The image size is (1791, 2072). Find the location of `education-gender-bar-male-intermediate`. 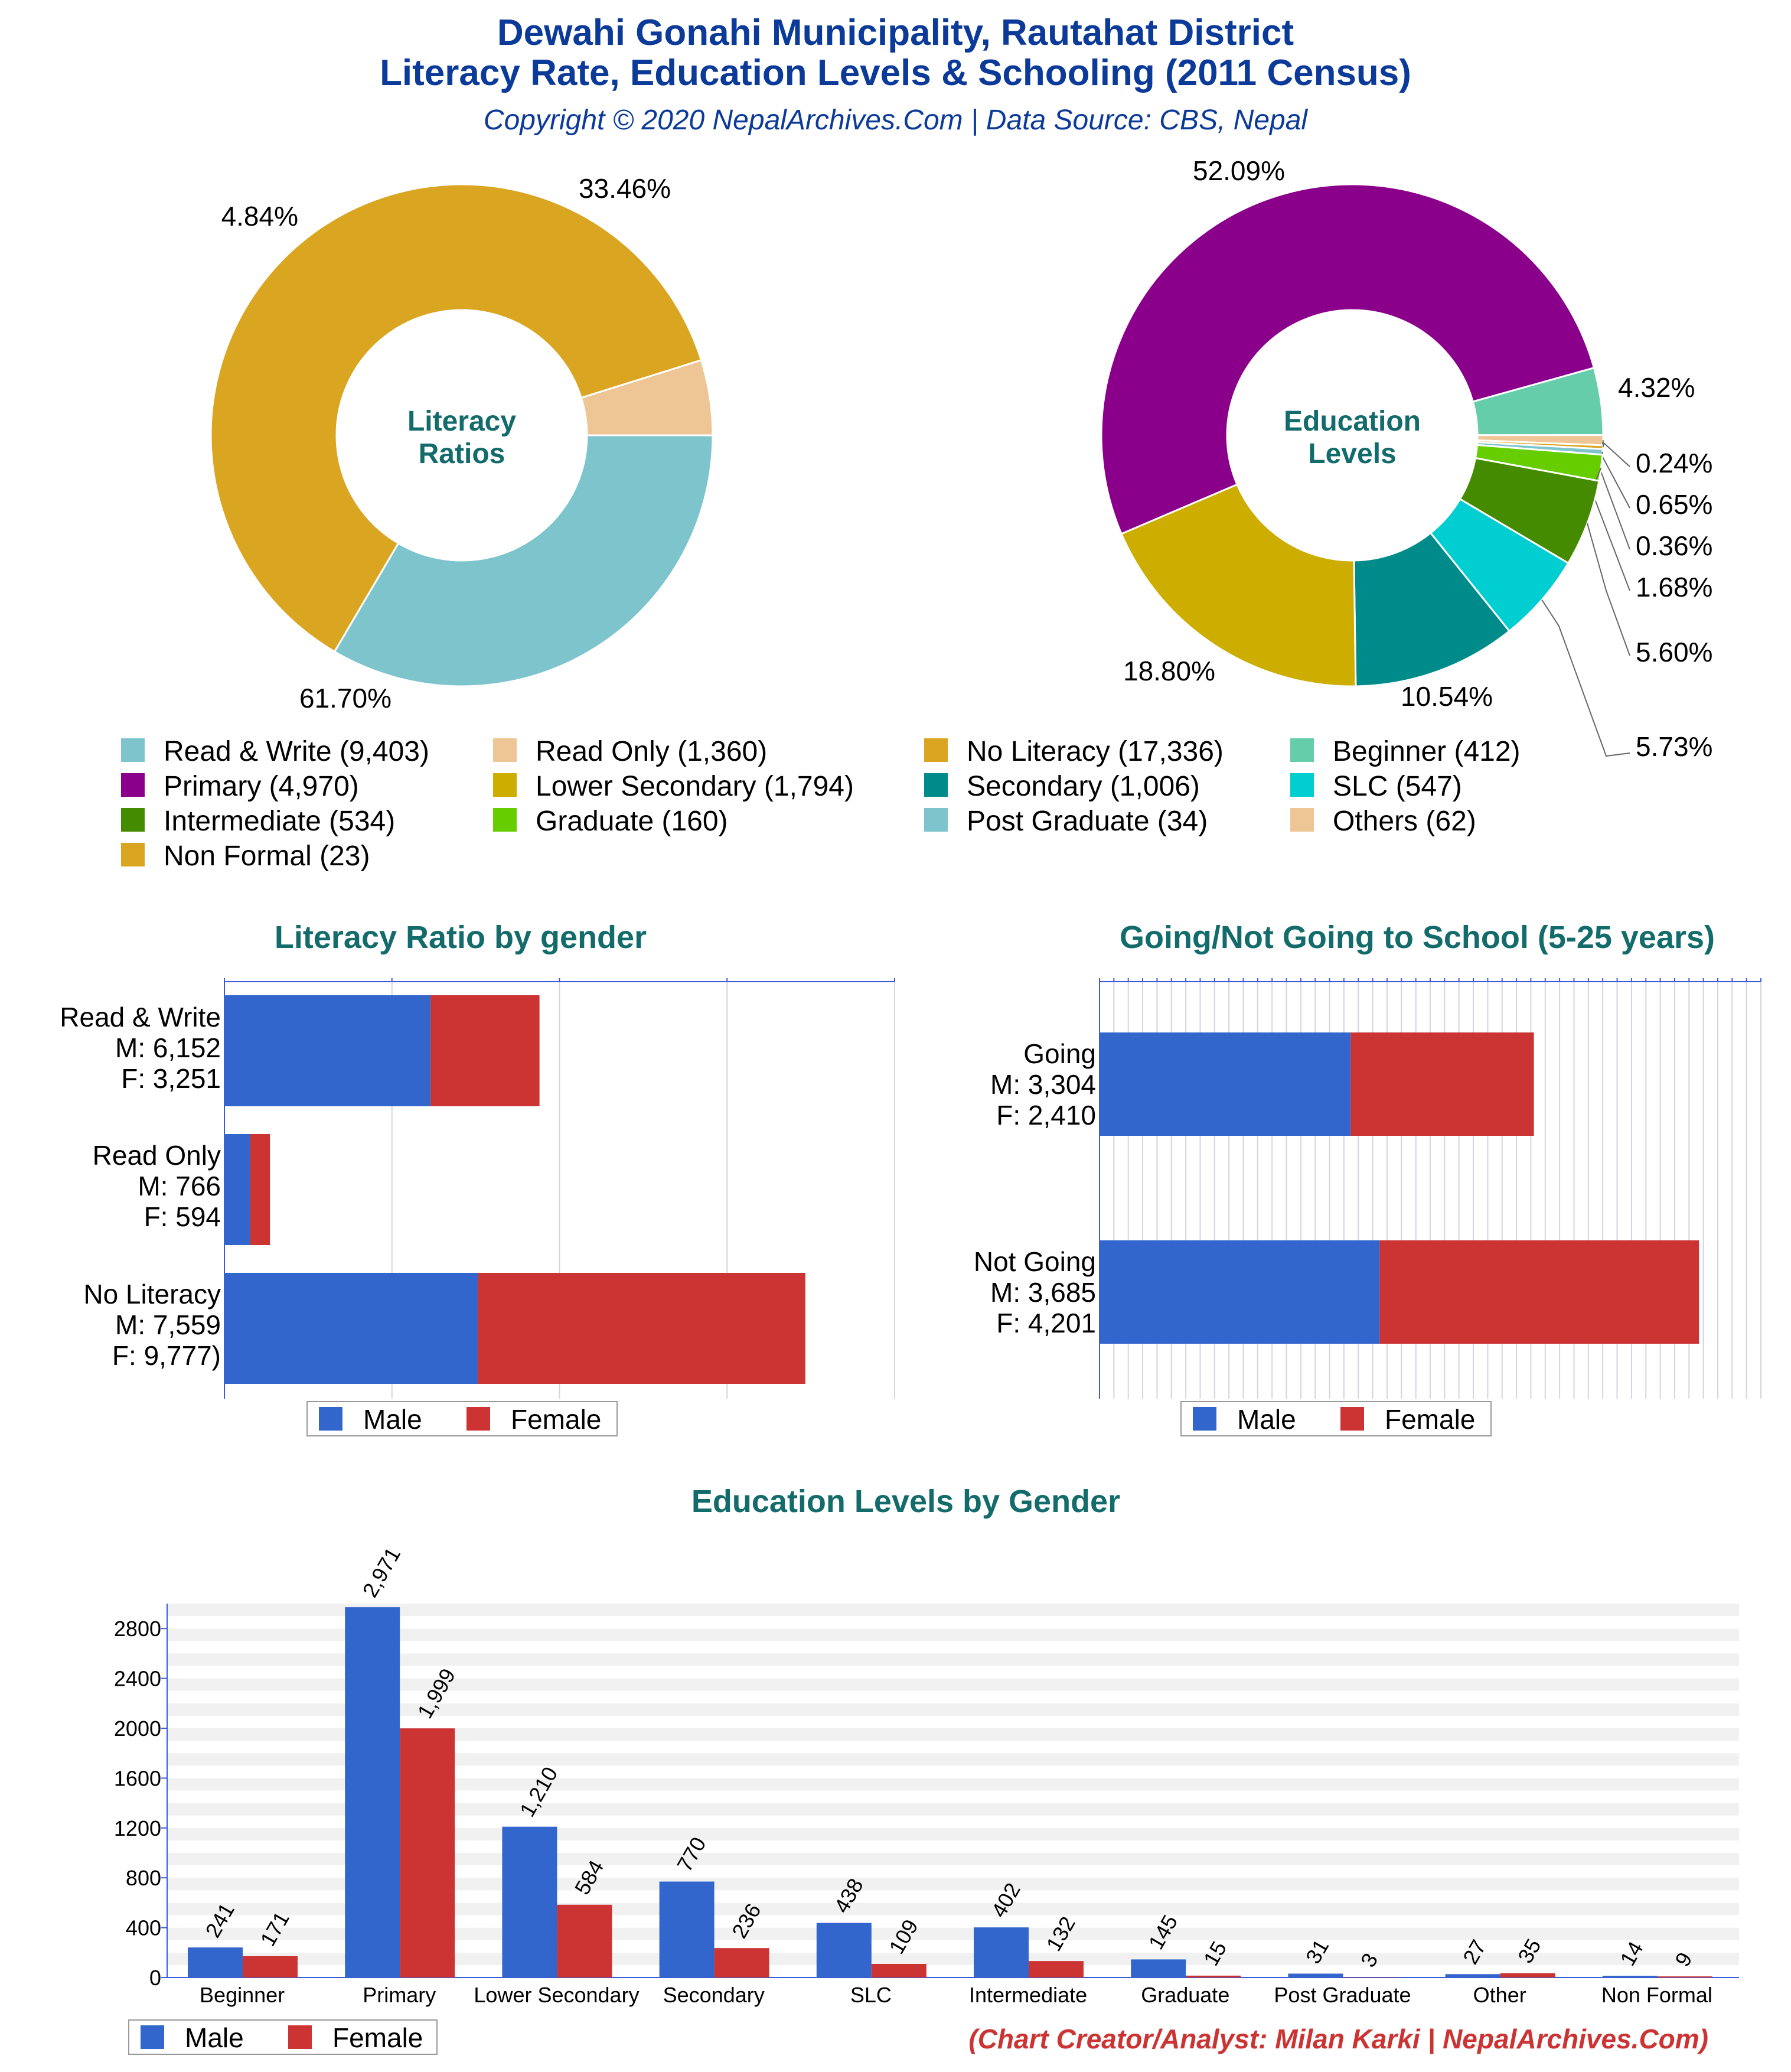

education-gender-bar-male-intermediate is located at coordinates (1001, 1952).